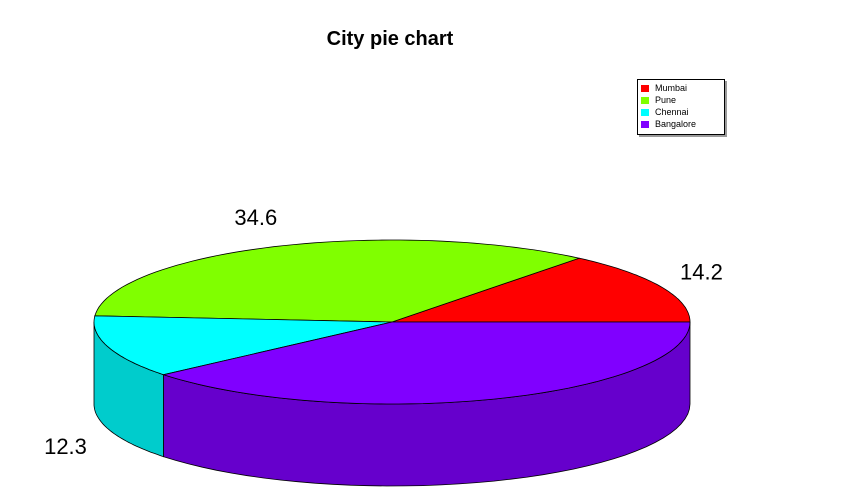 The image size is (845, 495). What do you see at coordinates (701, 272) in the screenshot?
I see `pie-label-mumbai: 14.2` at bounding box center [701, 272].